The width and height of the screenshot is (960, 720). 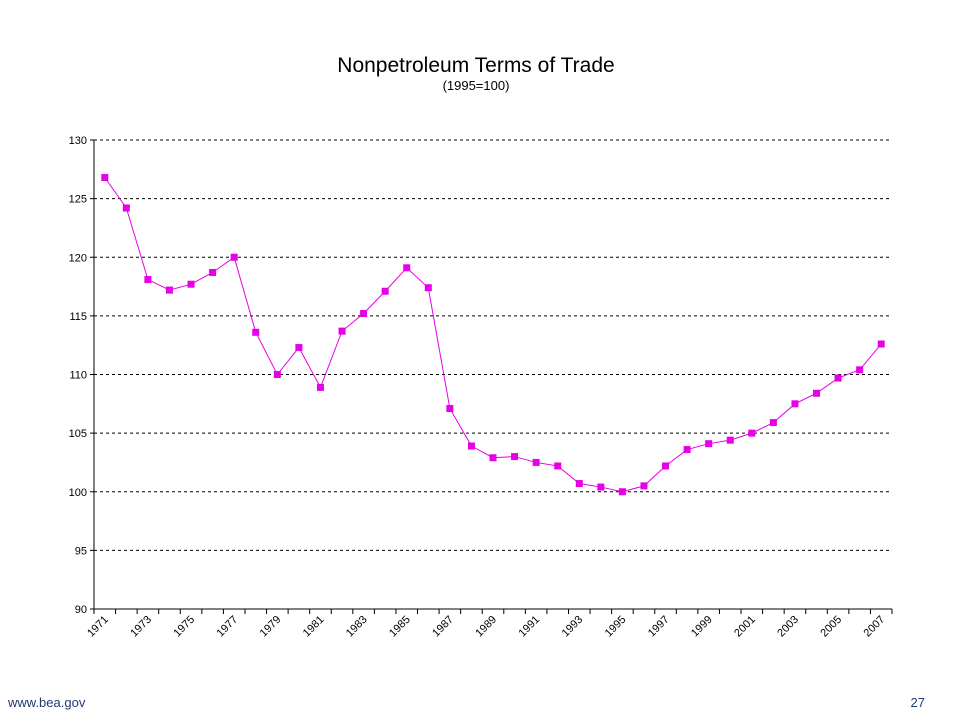 I want to click on x-tick-label: 2003, so click(x=788, y=627).